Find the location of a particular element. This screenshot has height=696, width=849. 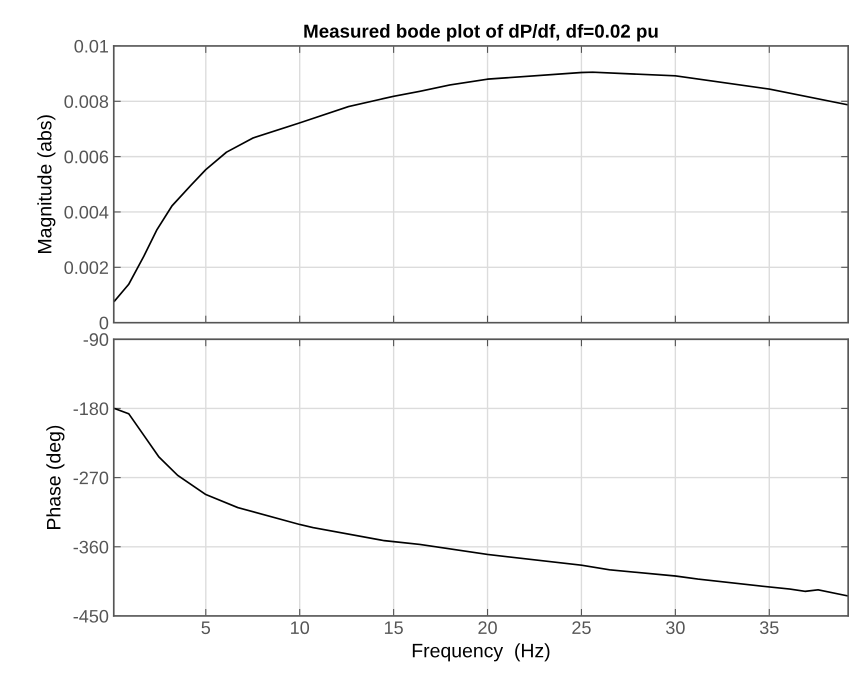

y-tick-label: -360 is located at coordinates (91, 547).